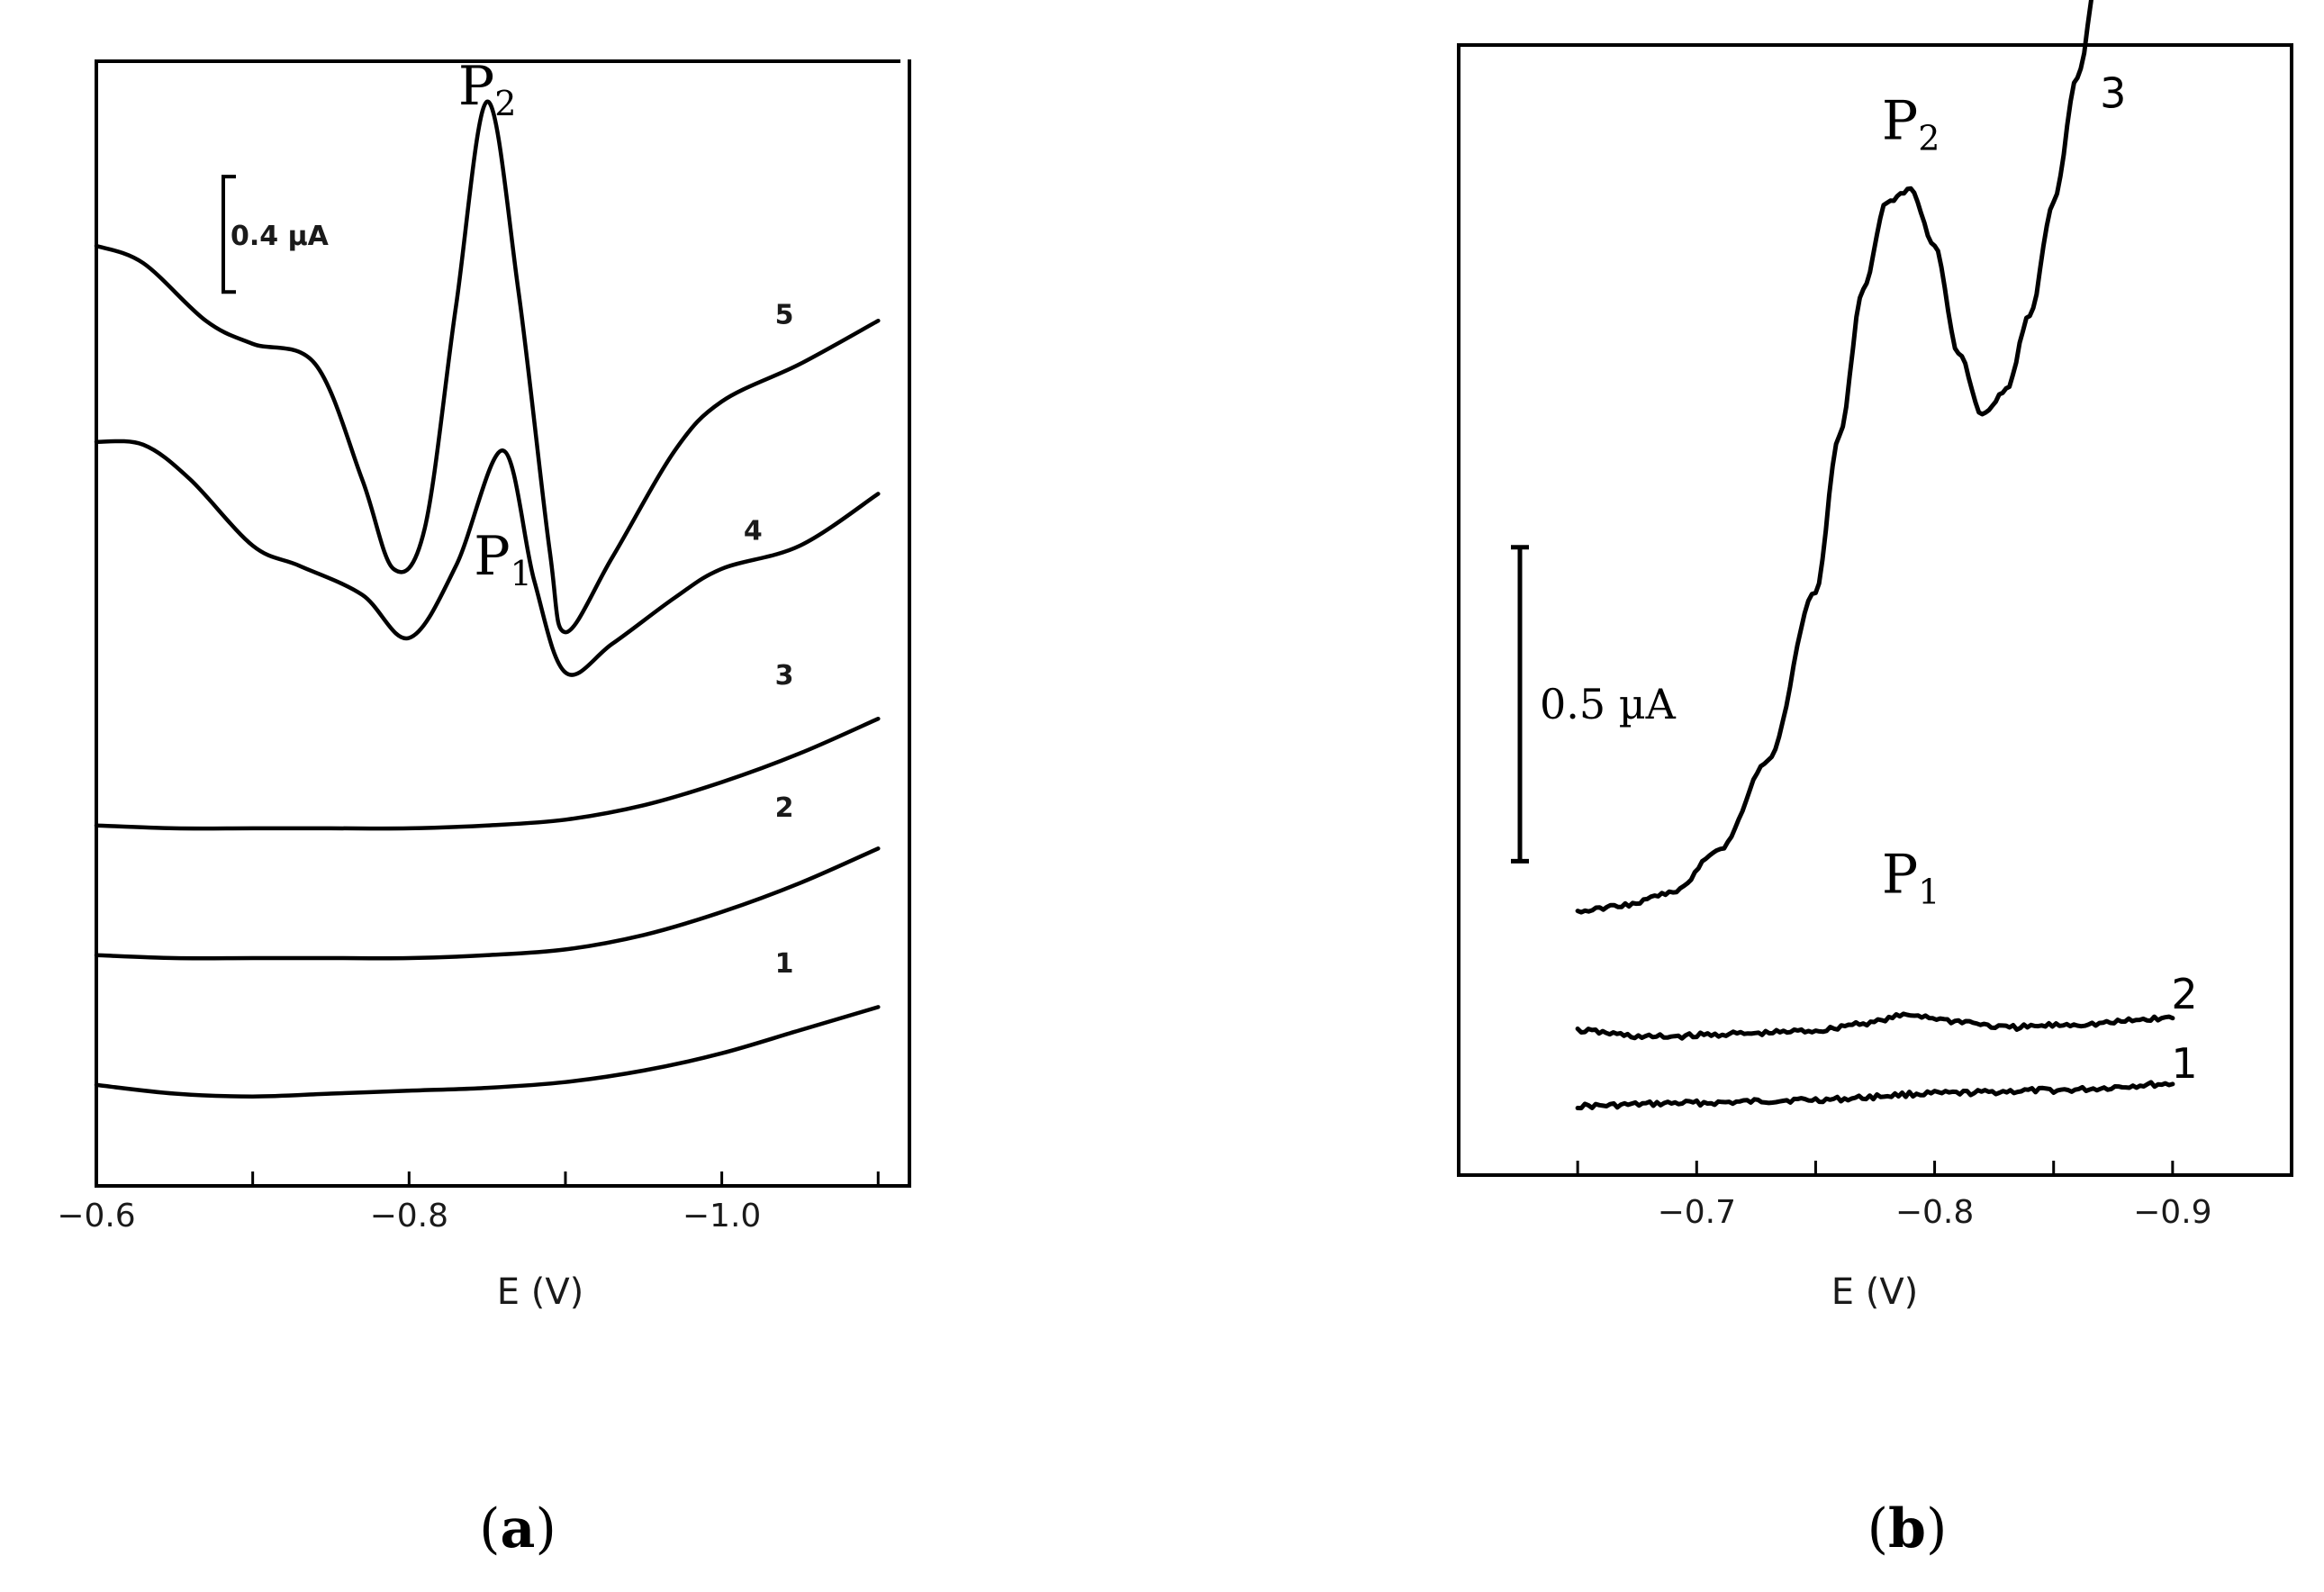 The image size is (2324, 1592). What do you see at coordinates (1907, 1528) in the screenshot?
I see `panel-b-caption: (b)` at bounding box center [1907, 1528].